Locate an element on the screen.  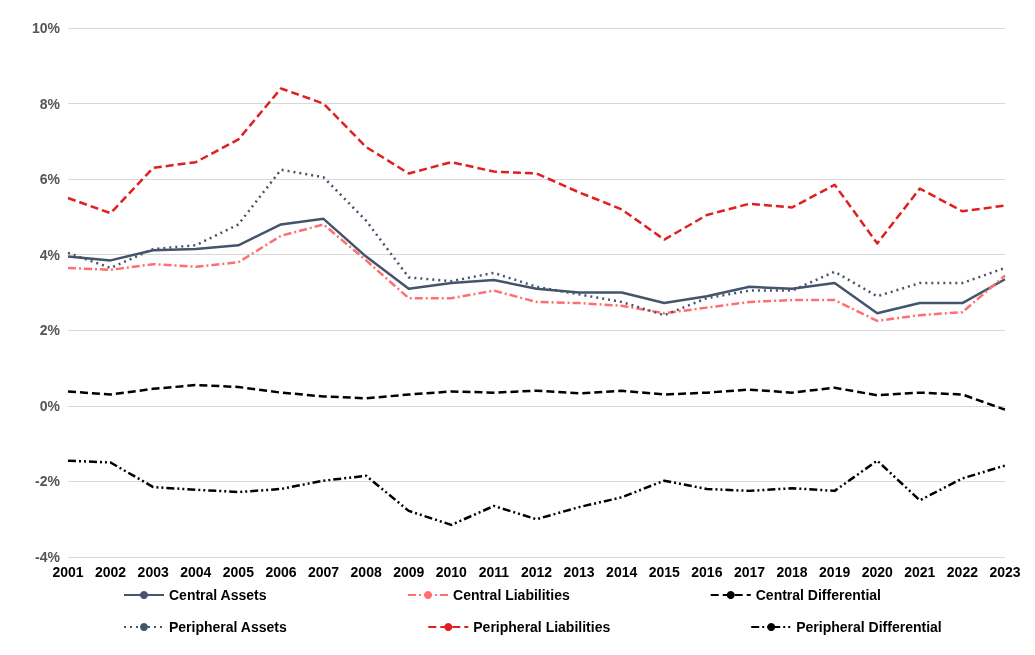
x-tick-label: 2023 is located at coordinates (1005, 572).